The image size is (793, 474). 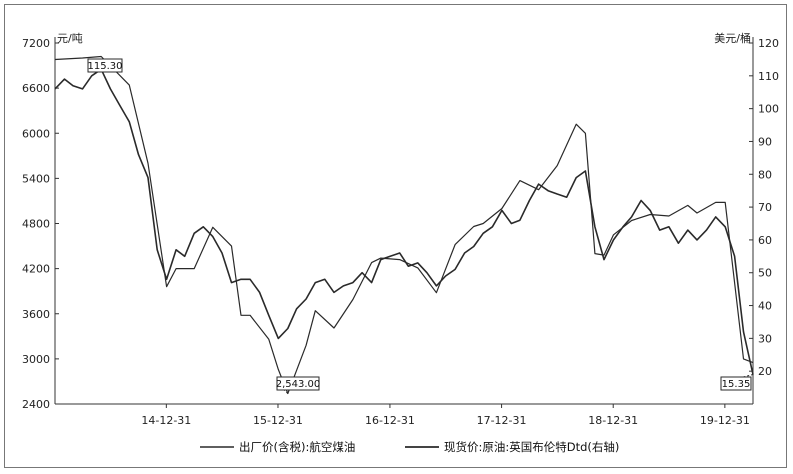 I want to click on annotation-last-box, so click(x=736, y=383).